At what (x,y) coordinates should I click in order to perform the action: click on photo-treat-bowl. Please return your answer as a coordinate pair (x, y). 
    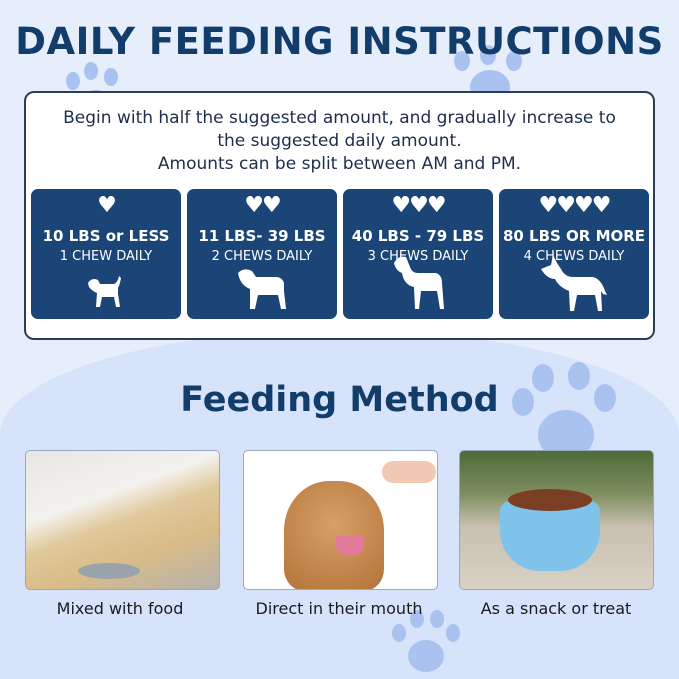
    Looking at the image, I should click on (556, 520).